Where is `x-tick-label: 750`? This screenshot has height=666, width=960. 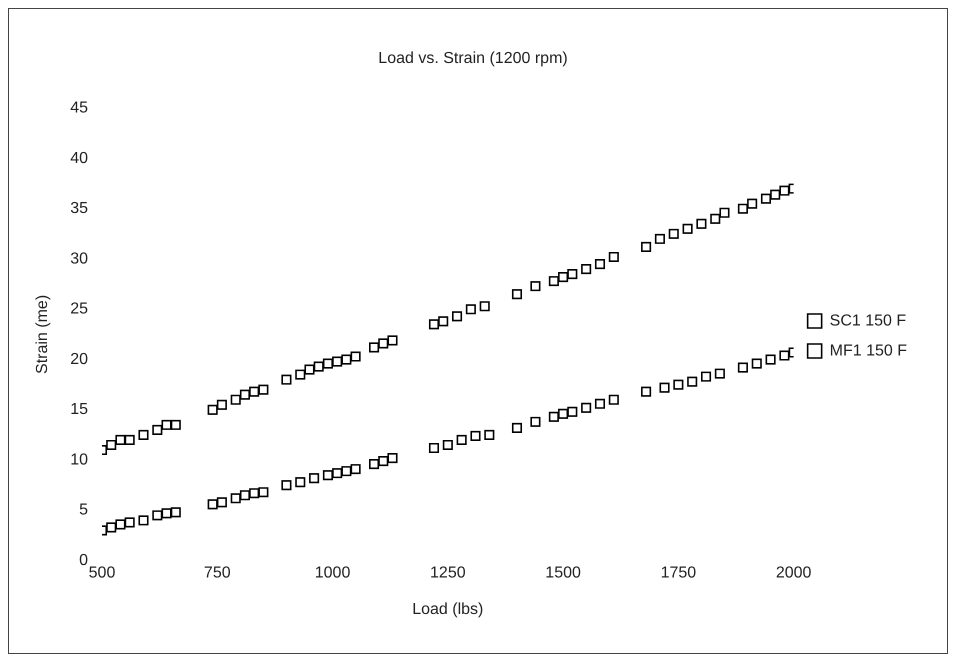
x-tick-label: 750 is located at coordinates (217, 573).